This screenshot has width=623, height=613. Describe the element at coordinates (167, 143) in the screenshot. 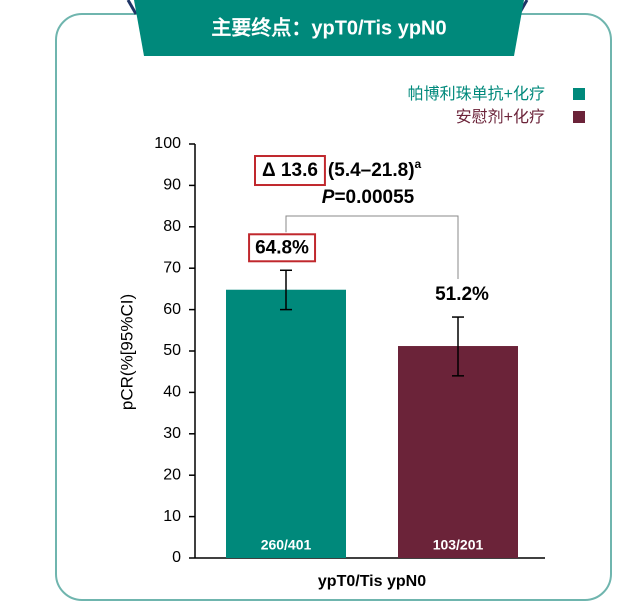

I see `y-tick-label: 100` at that location.